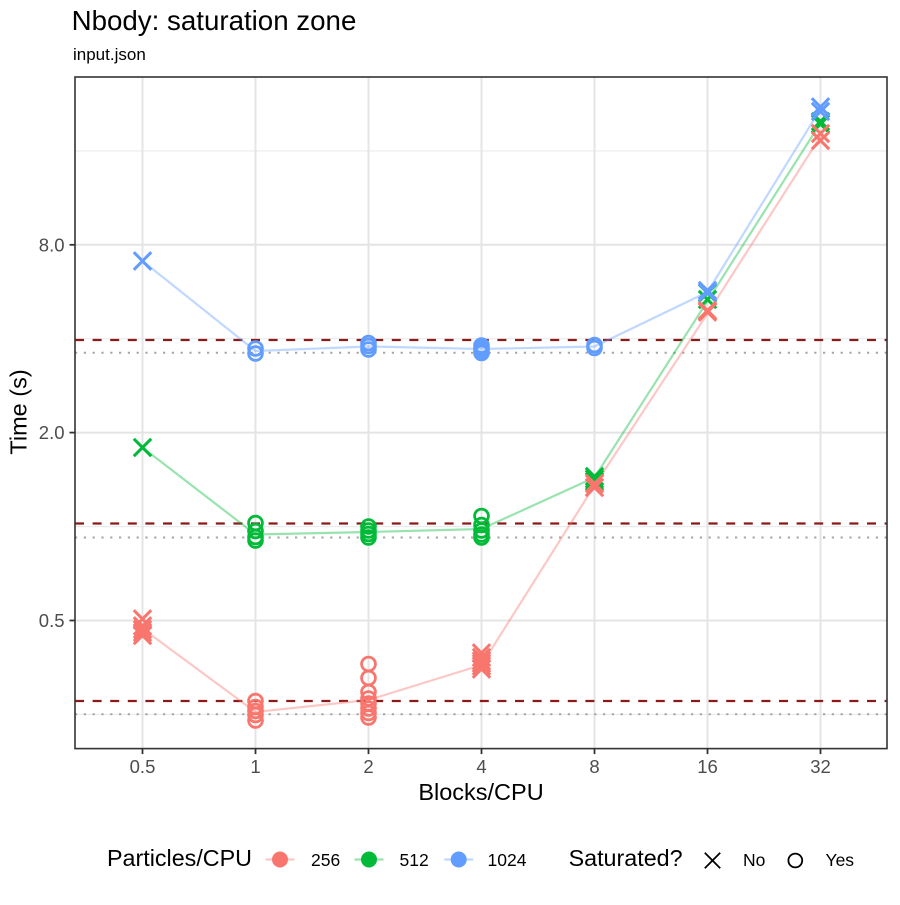 The width and height of the screenshot is (900, 905). Describe the element at coordinates (480, 792) in the screenshot. I see `svg-text: Blocks/CPU` at that location.